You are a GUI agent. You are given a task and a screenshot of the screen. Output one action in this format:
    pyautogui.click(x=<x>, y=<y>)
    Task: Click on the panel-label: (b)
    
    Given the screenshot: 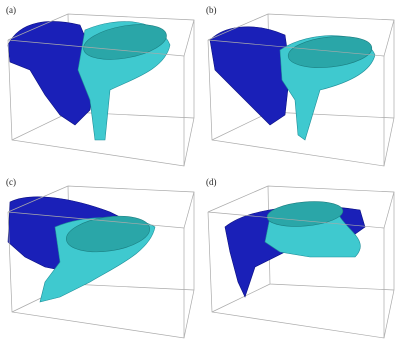 What is the action you would take?
    pyautogui.click(x=211, y=10)
    